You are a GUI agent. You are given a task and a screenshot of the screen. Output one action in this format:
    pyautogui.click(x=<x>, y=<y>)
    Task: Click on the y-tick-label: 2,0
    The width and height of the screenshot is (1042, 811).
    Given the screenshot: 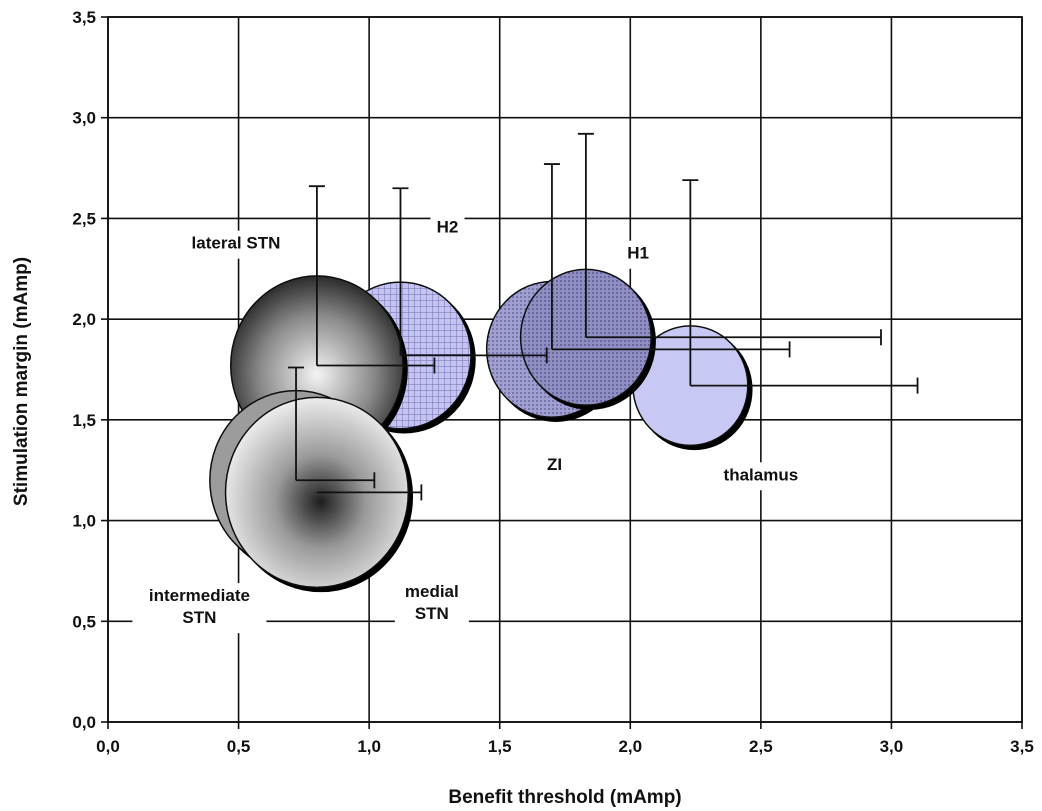 What is the action you would take?
    pyautogui.click(x=84, y=319)
    